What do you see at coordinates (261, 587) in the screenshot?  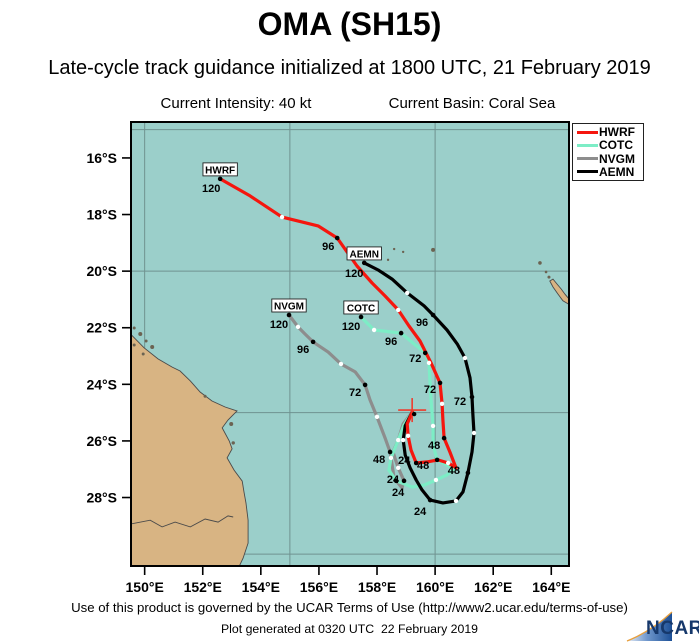 I see `lon-tick-label: 154°E` at bounding box center [261, 587].